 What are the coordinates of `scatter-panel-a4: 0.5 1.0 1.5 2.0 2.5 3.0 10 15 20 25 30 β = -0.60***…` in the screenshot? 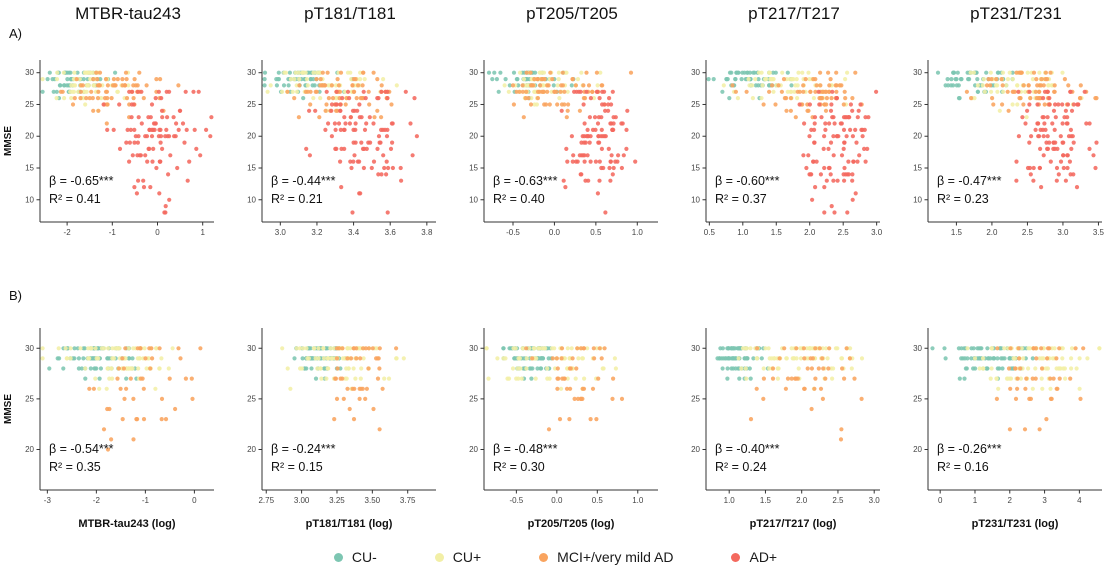 It's located at (777, 152).